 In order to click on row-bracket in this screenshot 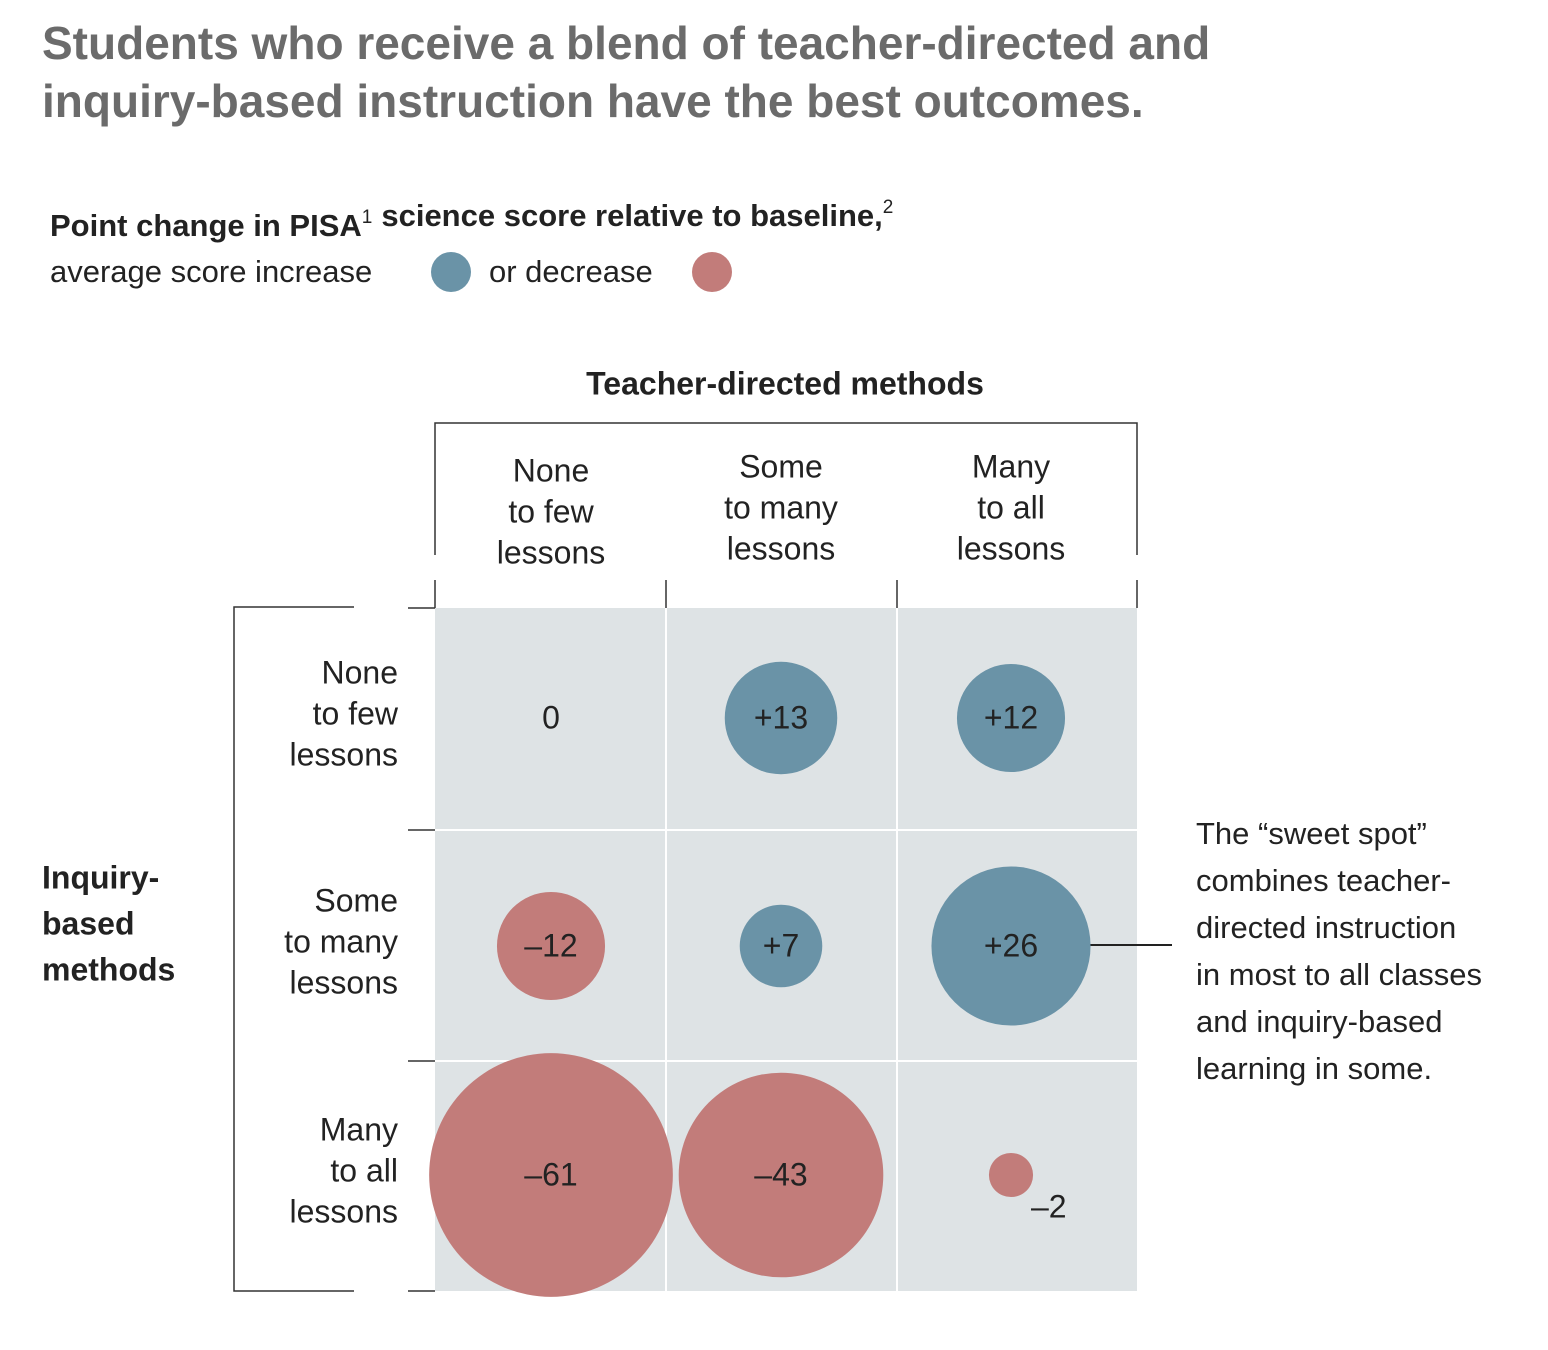, I will do `click(334, 949)`.